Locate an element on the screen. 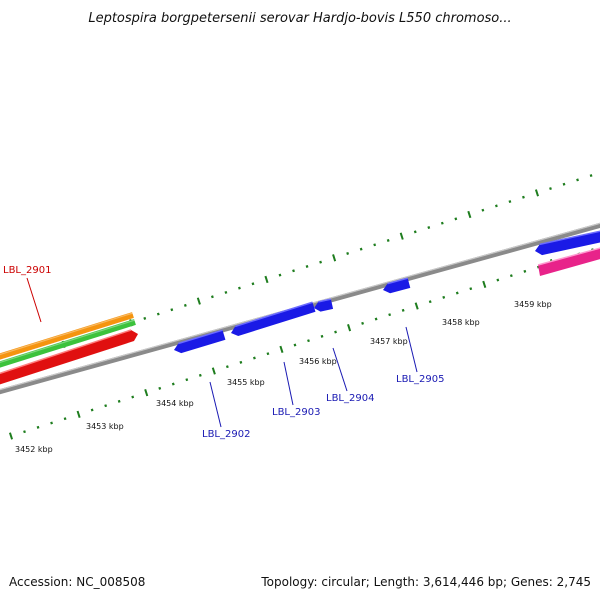  orange-track-highlight is located at coordinates (67, 334).